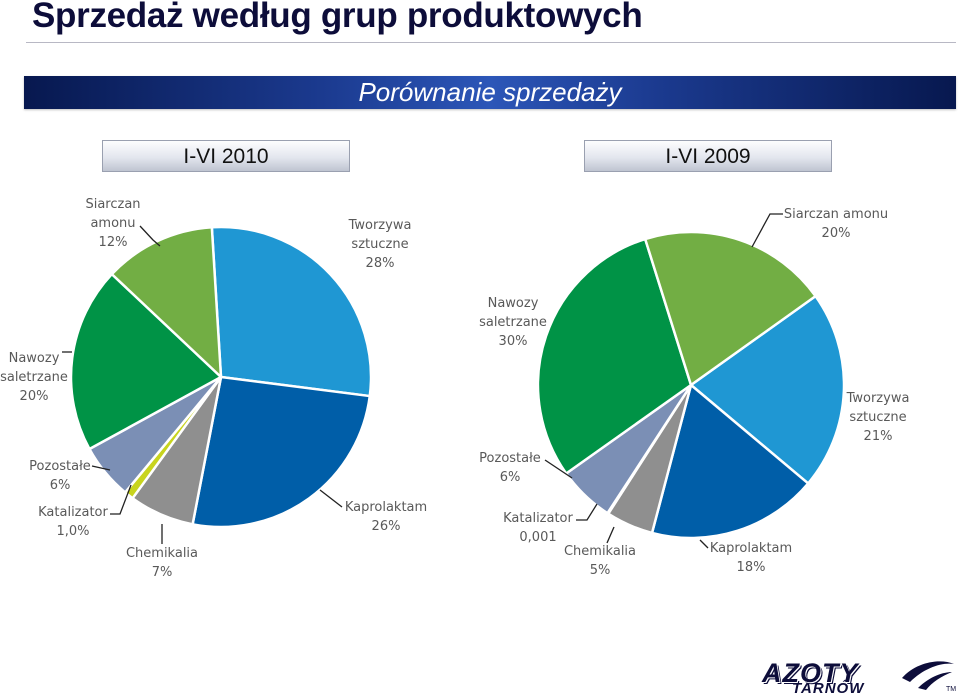 The image size is (960, 697). Describe the element at coordinates (513, 322) in the screenshot. I see `pie-2009-label-nawozy-saletrzane: Nawozy saletrzane 30%` at that location.